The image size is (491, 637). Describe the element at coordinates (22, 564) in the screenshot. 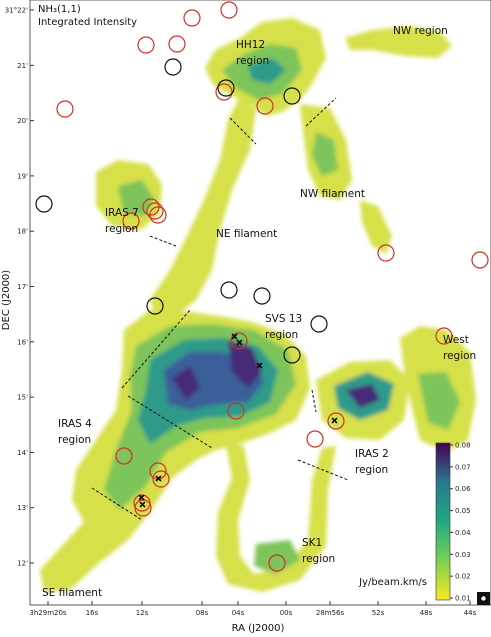

I see `y-tick-label: 12'` at that location.